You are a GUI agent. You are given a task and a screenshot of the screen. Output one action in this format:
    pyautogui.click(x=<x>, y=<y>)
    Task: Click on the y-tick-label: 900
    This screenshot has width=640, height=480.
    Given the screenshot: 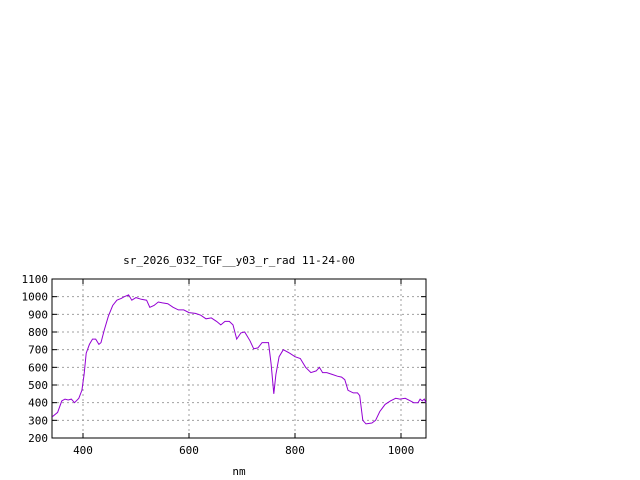 What is the action you would take?
    pyautogui.click(x=38, y=314)
    